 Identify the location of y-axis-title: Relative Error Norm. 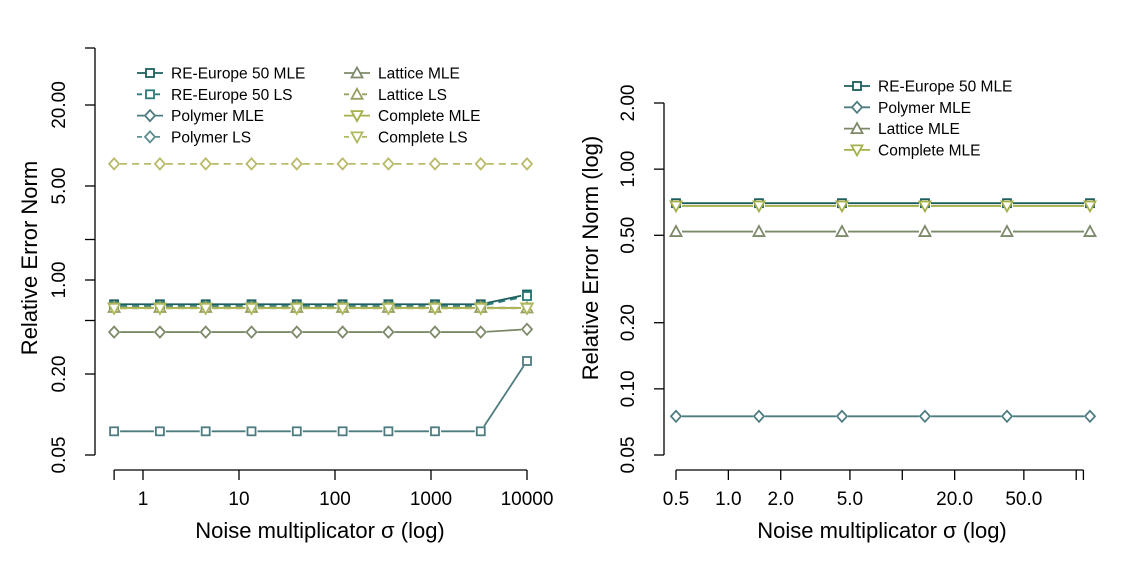
(29, 258).